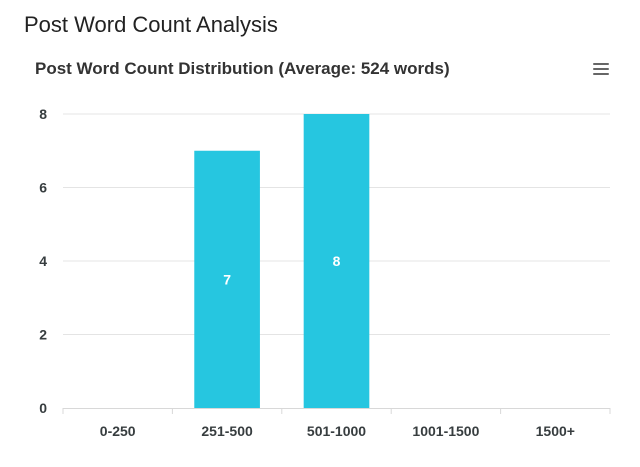  What do you see at coordinates (555, 431) in the screenshot?
I see `x-tick-label: 1500+` at bounding box center [555, 431].